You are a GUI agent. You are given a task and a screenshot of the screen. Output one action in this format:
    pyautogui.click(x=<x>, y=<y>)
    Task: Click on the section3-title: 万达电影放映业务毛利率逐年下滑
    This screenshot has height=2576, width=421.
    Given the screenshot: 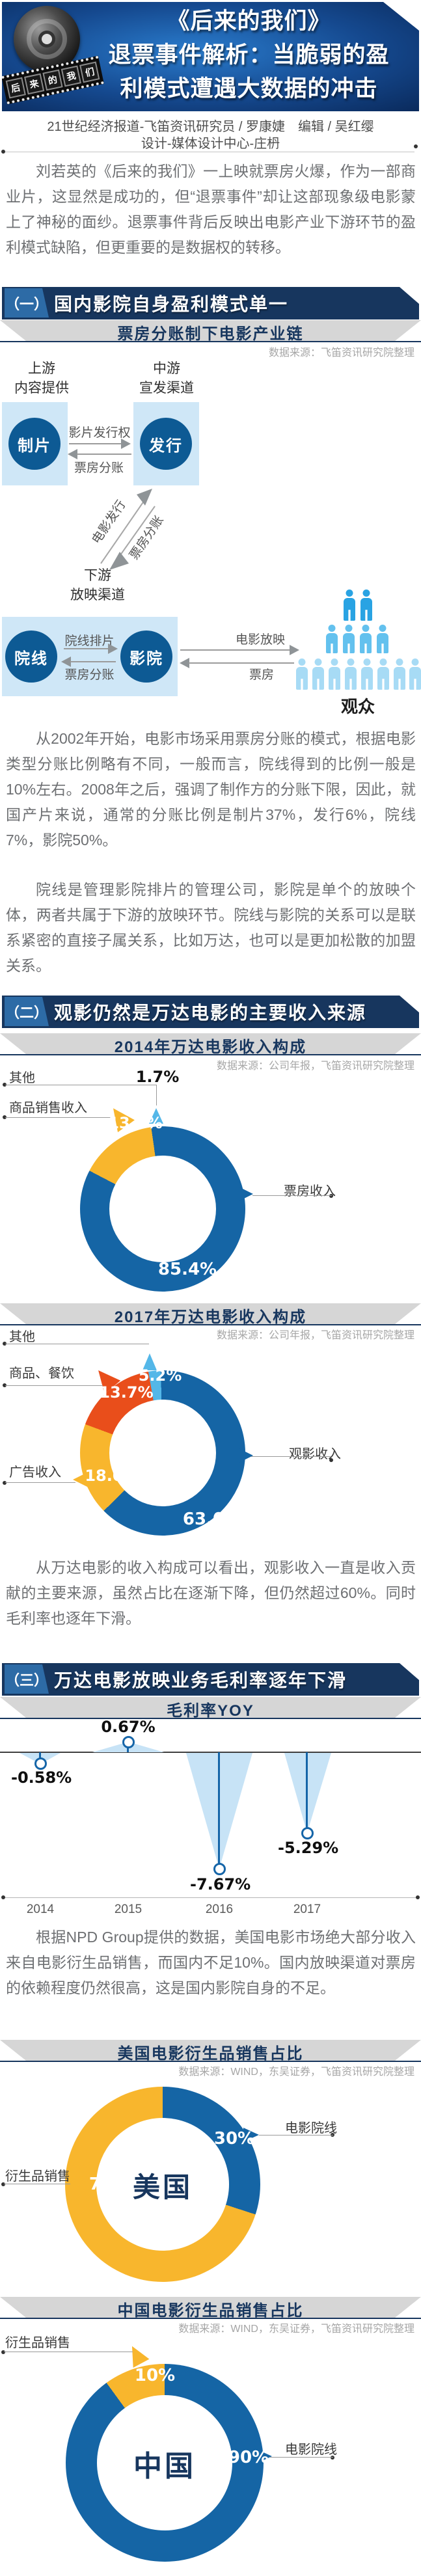 What is the action you would take?
    pyautogui.click(x=200, y=1680)
    